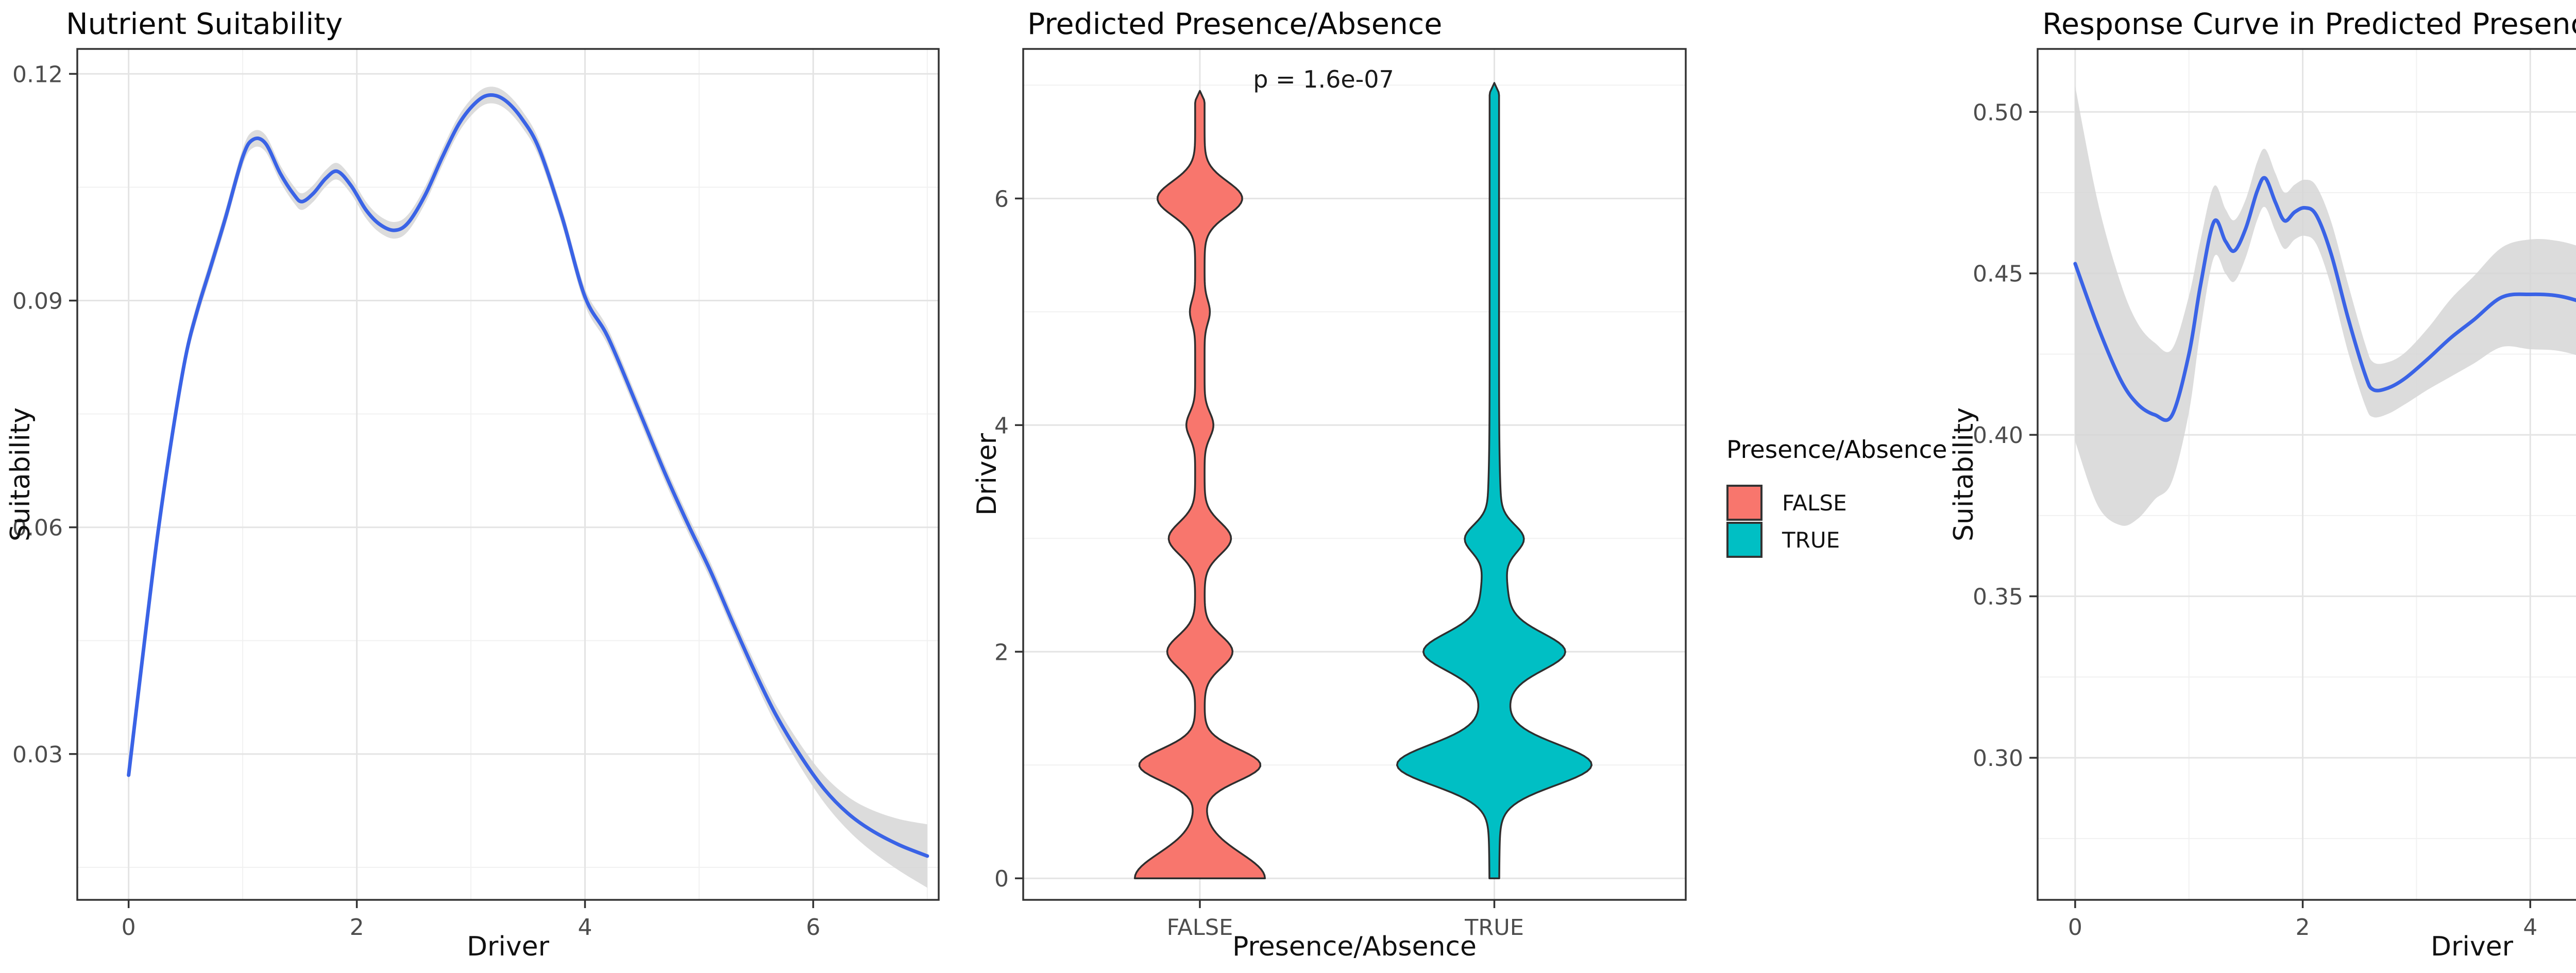  Describe the element at coordinates (1001, 879) in the screenshot. I see `y-tick-label: 0` at that location.